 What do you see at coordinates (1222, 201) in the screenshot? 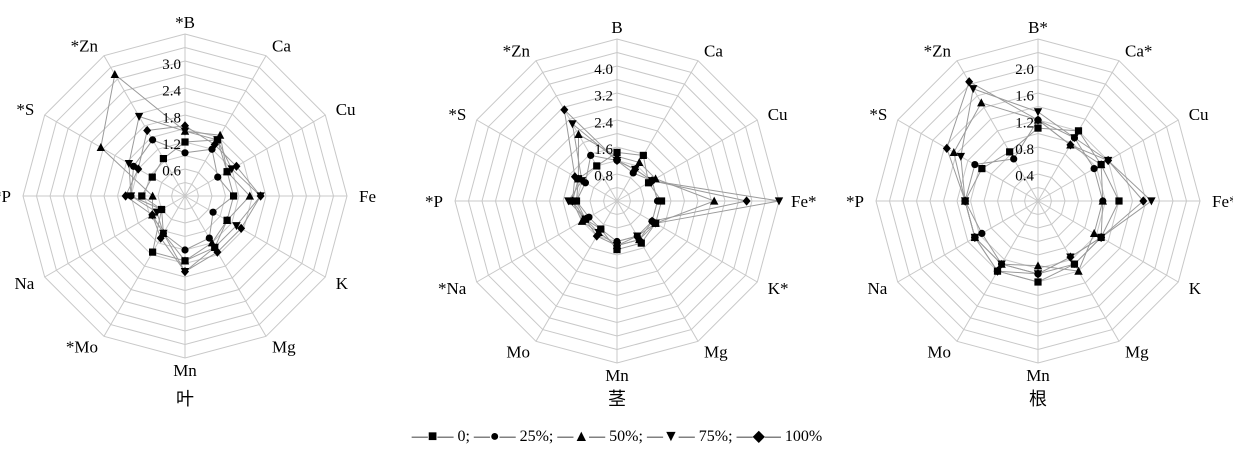
I see `axis-label: Fe*` at bounding box center [1222, 201].